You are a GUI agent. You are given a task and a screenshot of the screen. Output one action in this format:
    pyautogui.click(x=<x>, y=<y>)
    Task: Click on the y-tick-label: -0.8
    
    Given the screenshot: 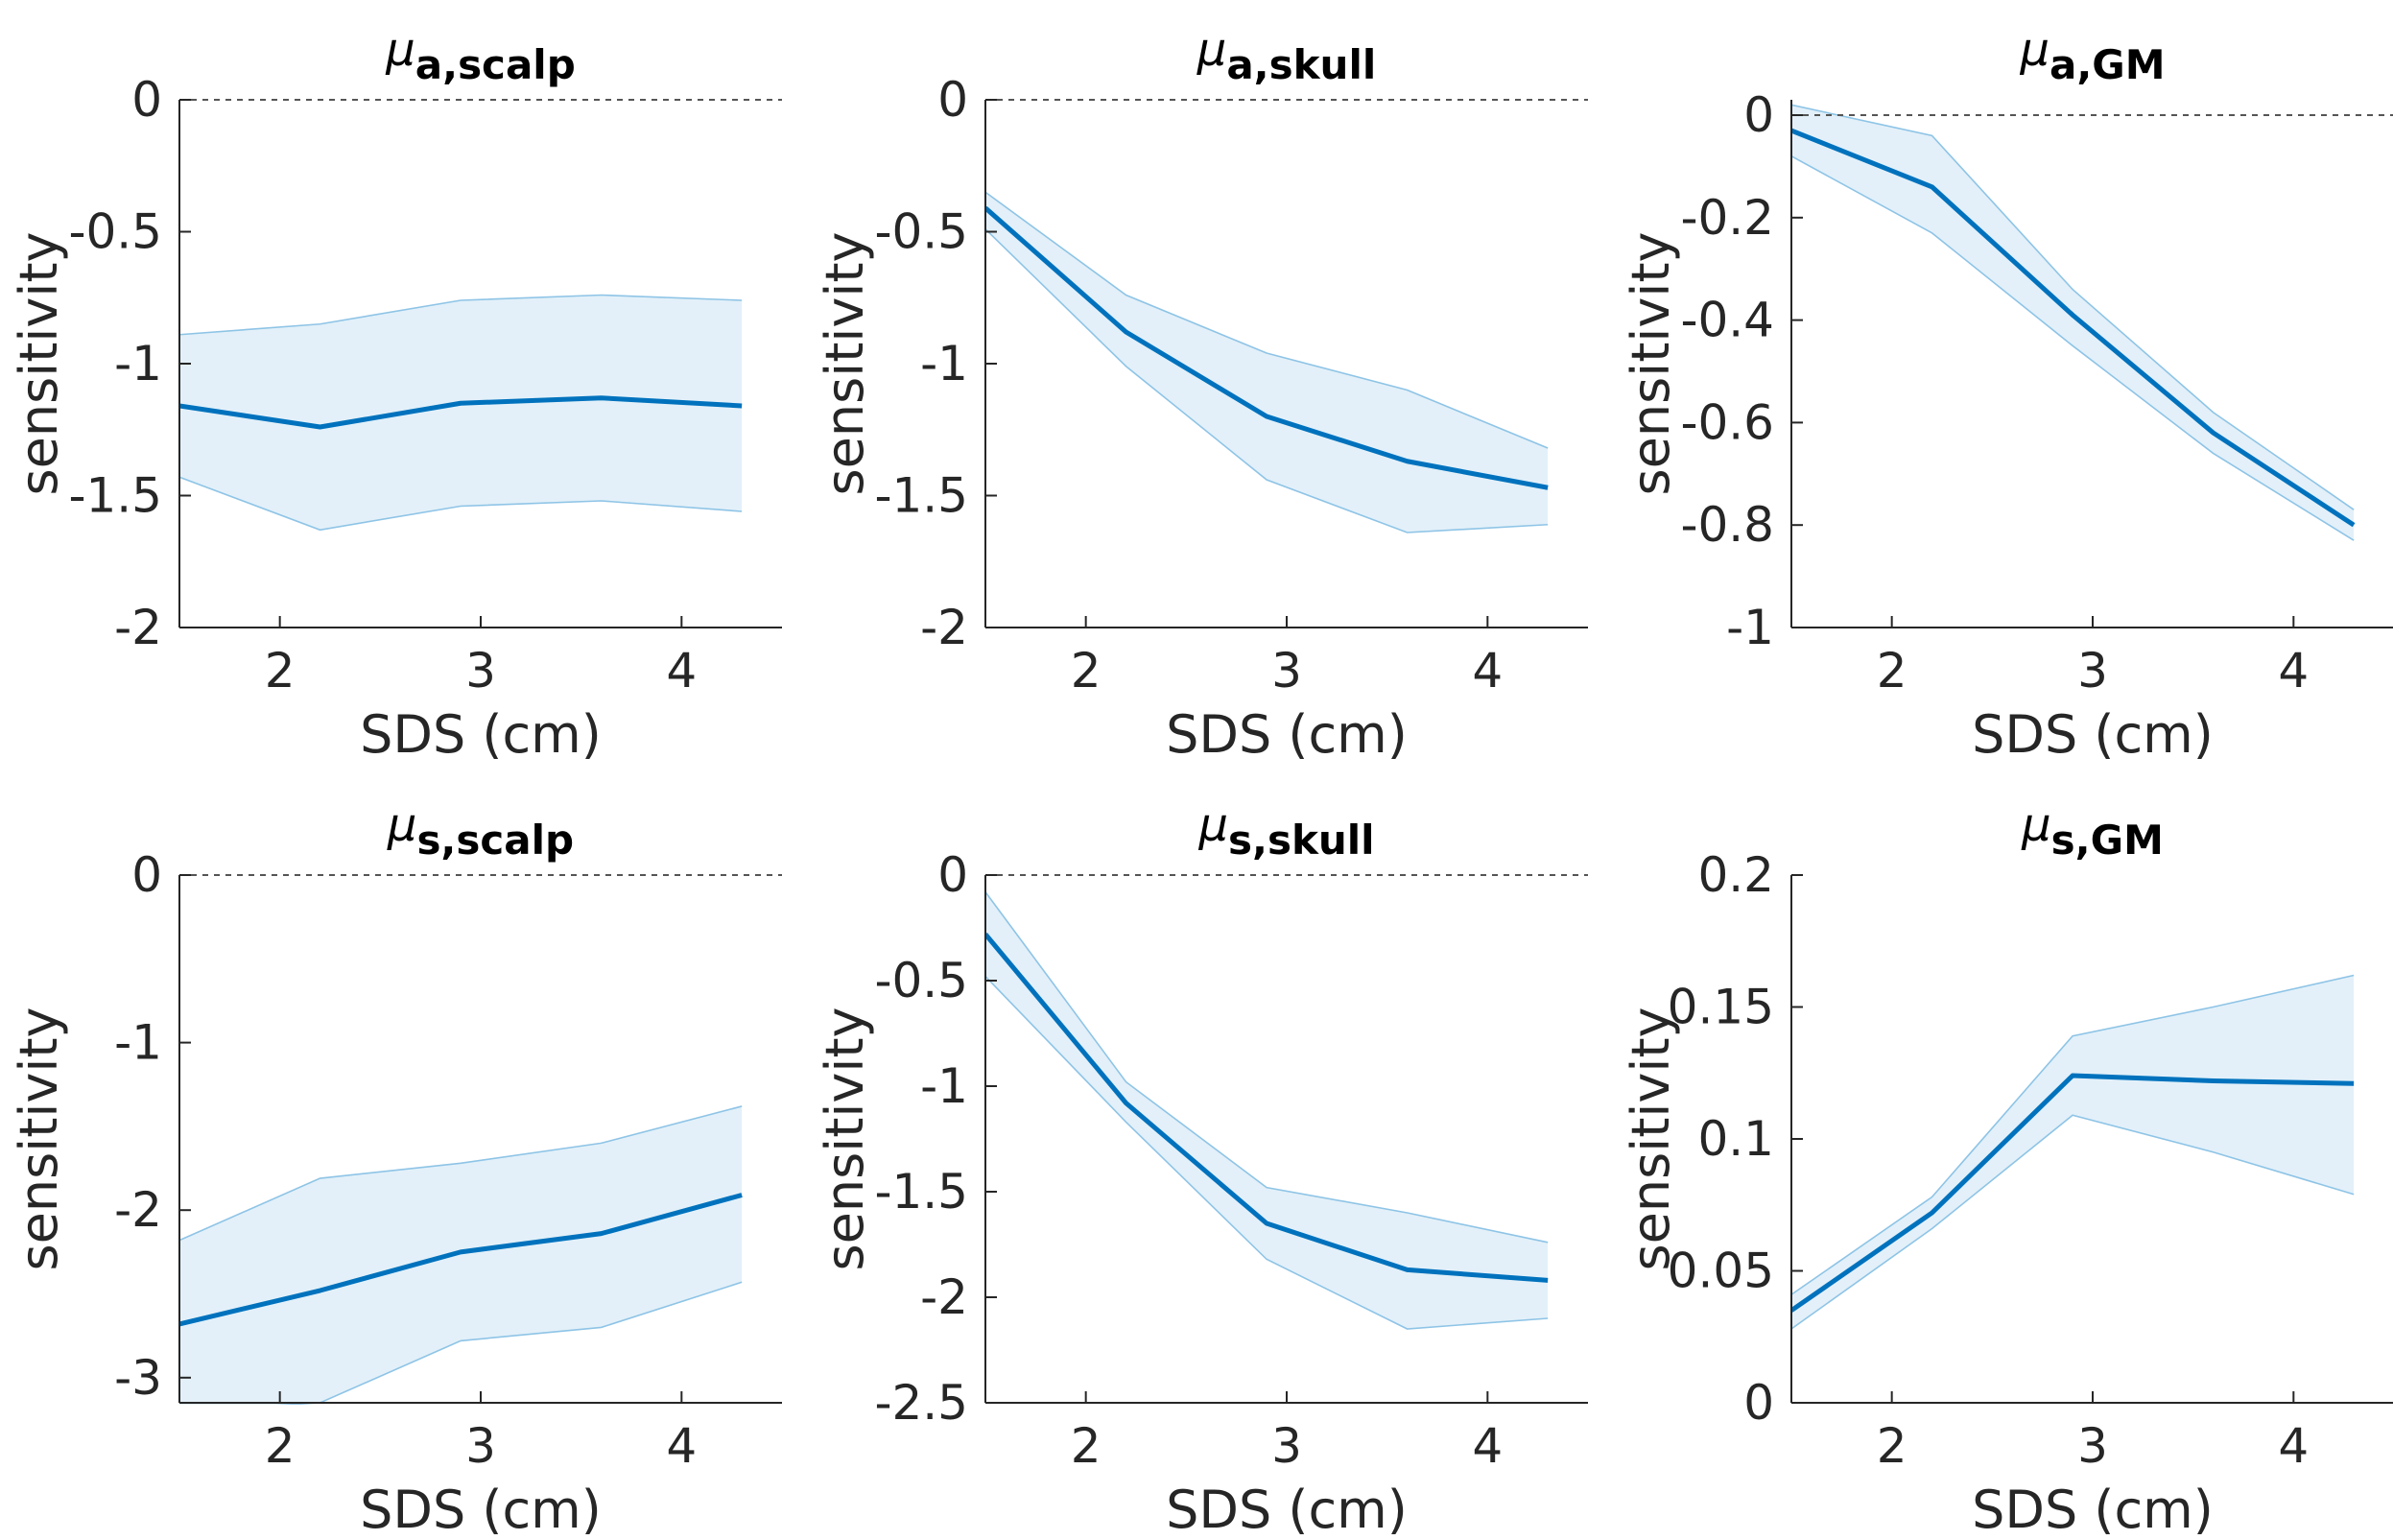 What is the action you would take?
    pyautogui.click(x=1727, y=525)
    